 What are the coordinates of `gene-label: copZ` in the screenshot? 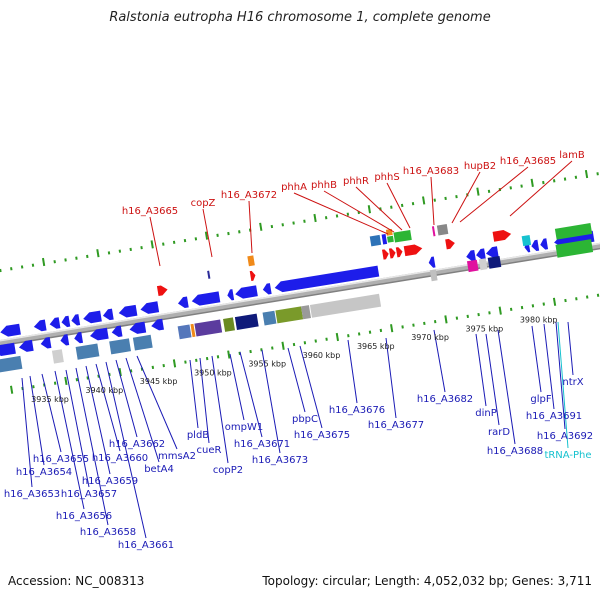 It's located at (203, 203).